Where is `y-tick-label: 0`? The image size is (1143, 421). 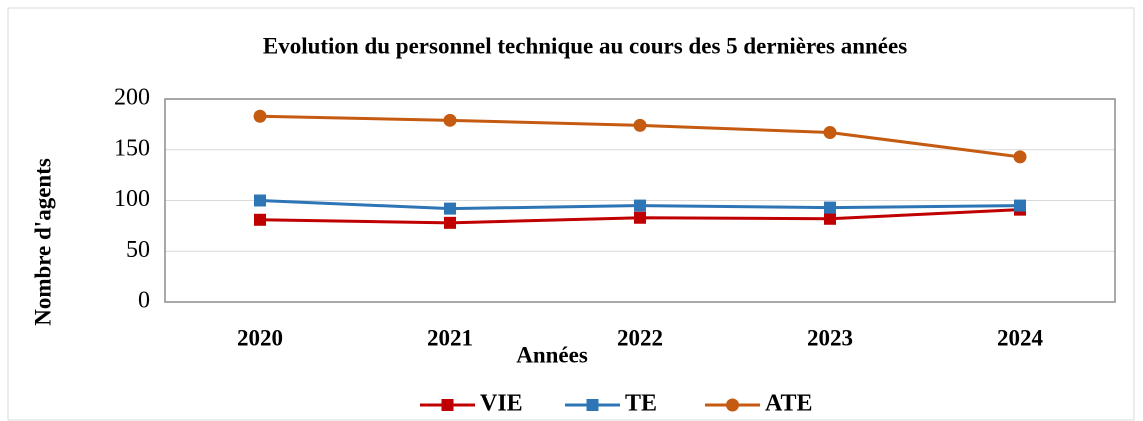 y-tick-label: 0 is located at coordinates (144, 301).